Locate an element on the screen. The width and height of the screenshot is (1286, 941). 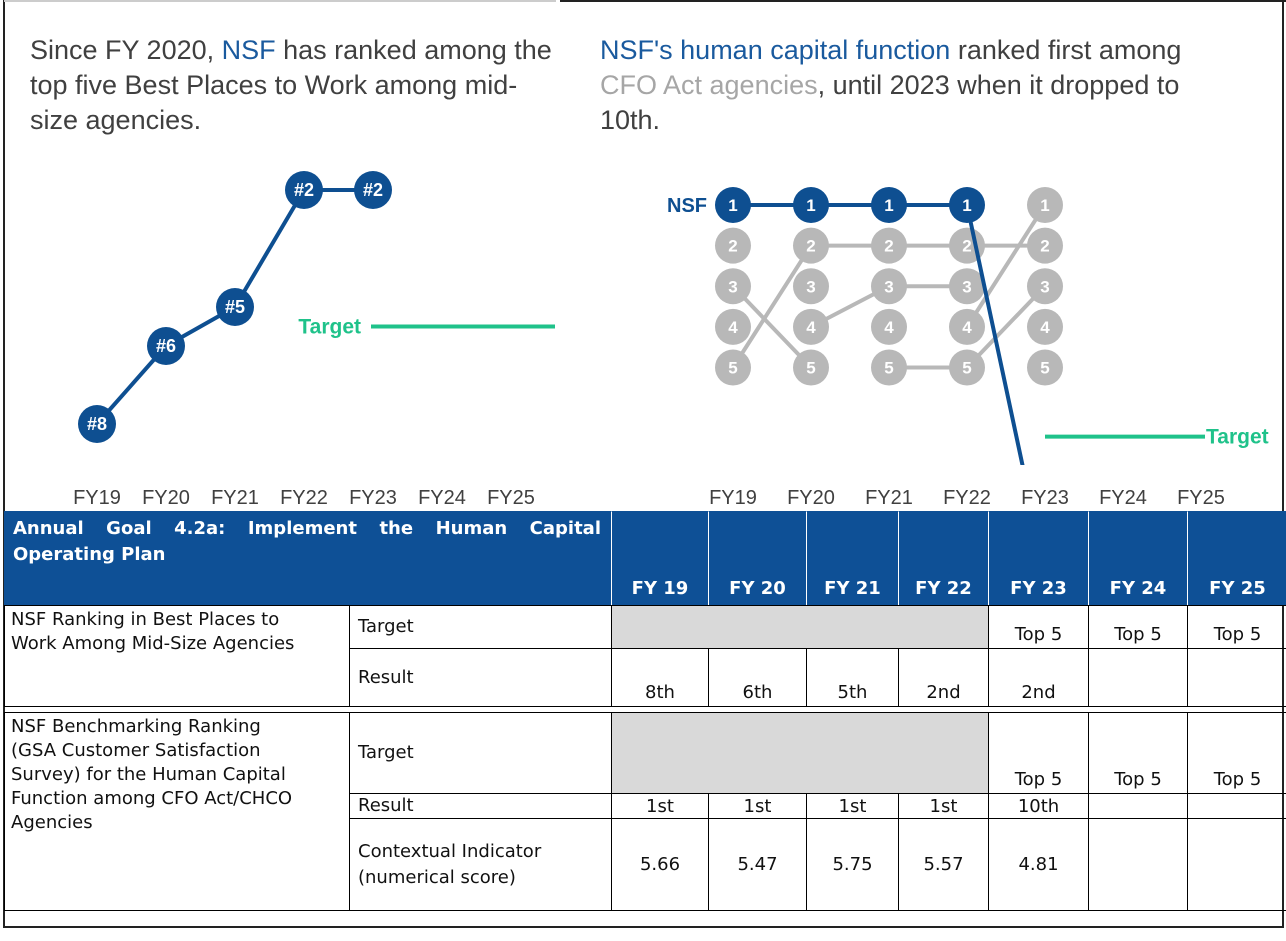
value-cell: 5.47 is located at coordinates (757, 864).